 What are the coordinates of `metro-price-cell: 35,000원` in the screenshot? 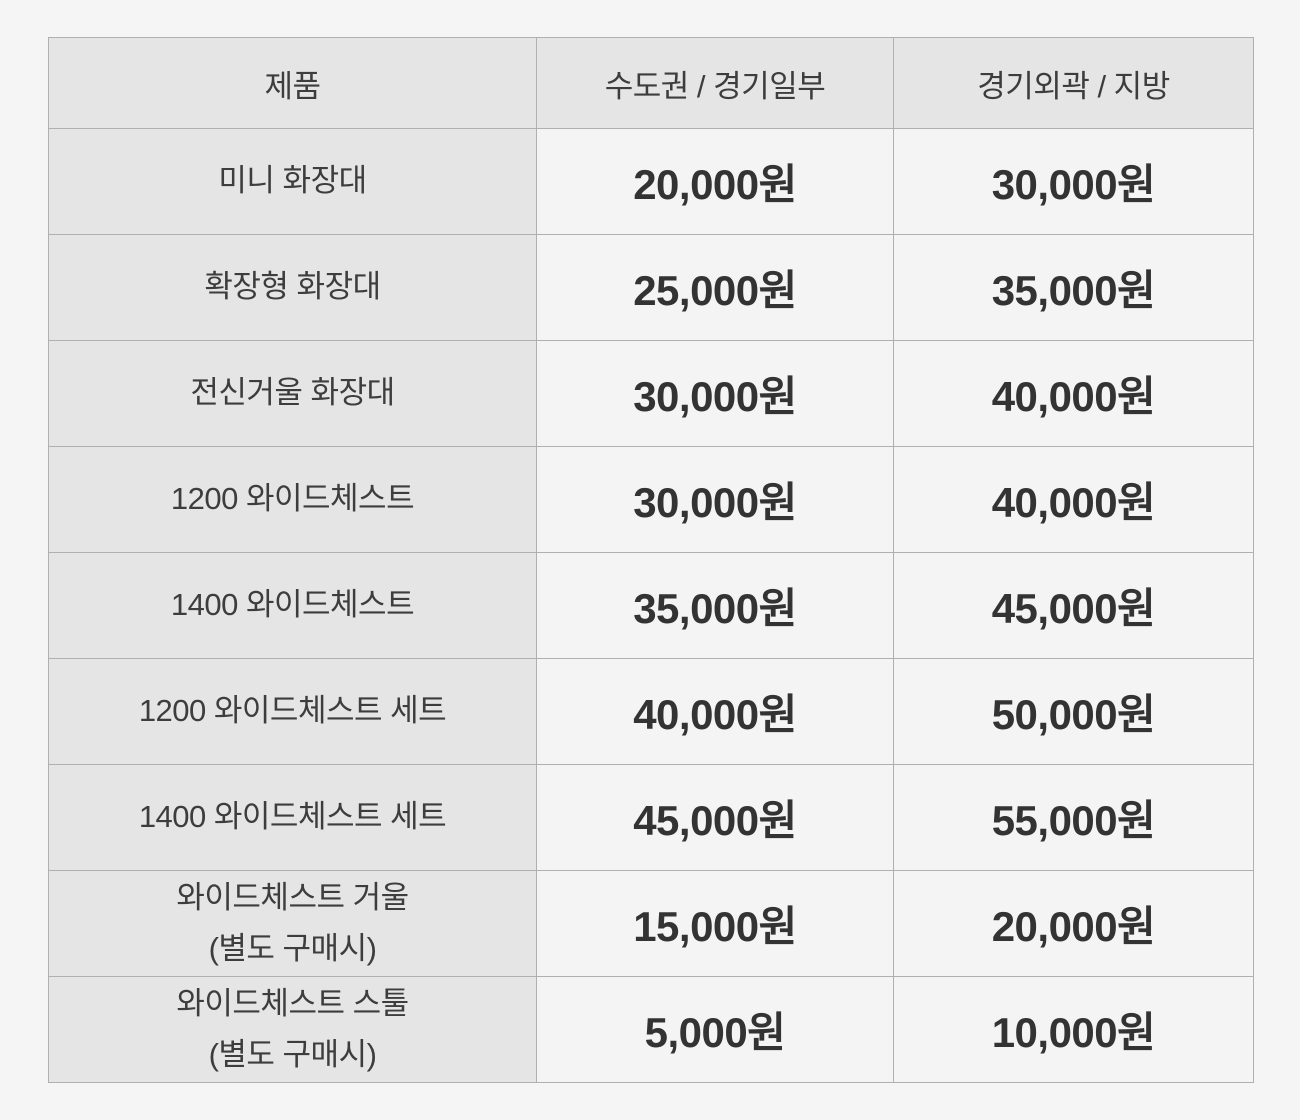 It's located at (715, 605).